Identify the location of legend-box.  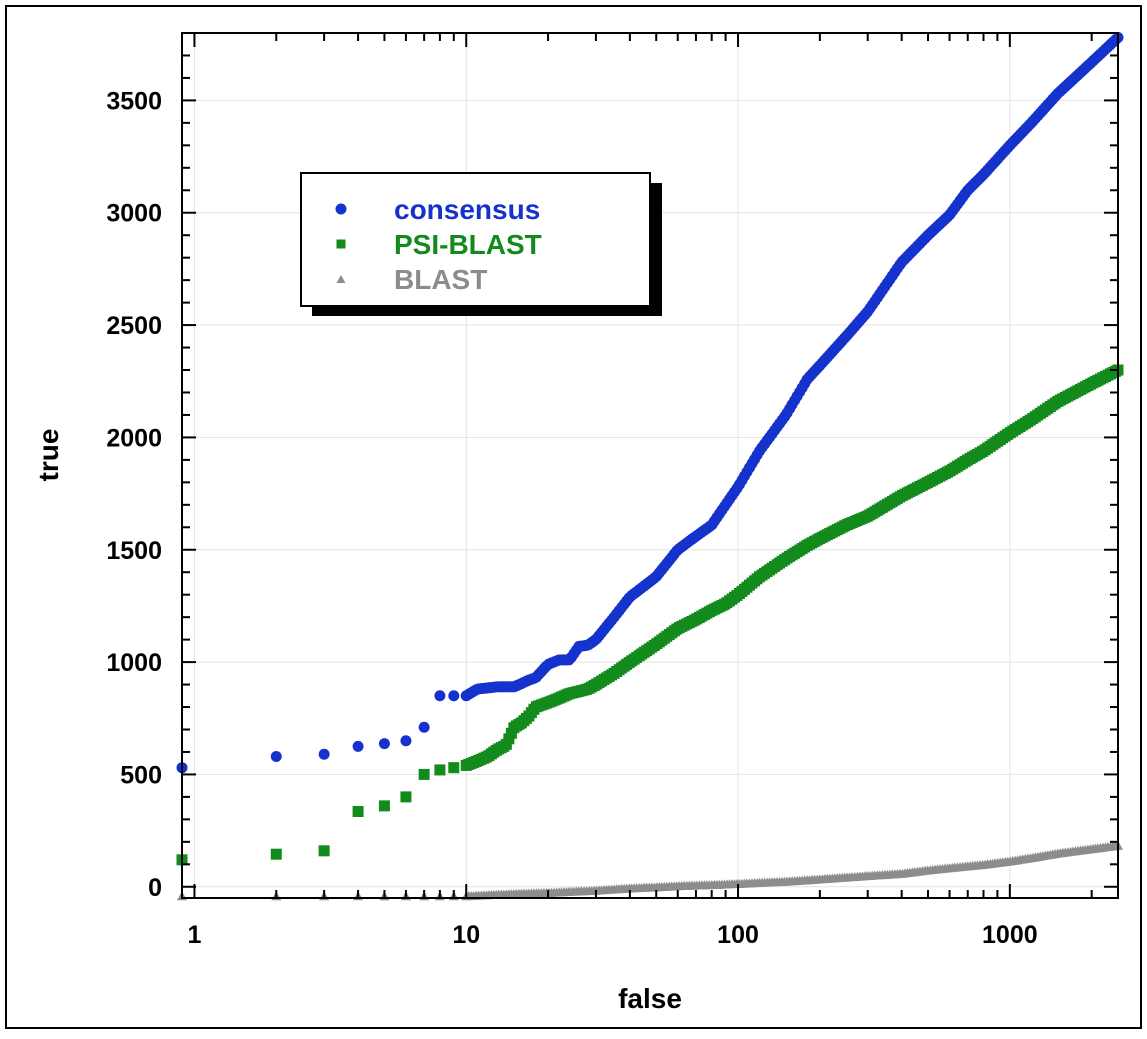
(475, 239).